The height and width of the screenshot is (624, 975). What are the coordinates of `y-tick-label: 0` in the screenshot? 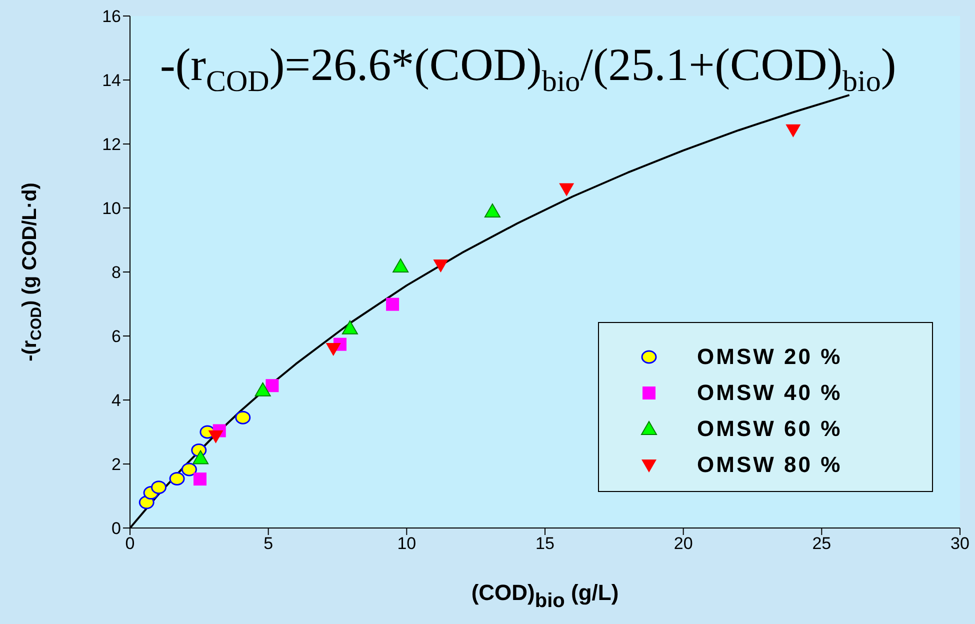 It's located at (116, 528).